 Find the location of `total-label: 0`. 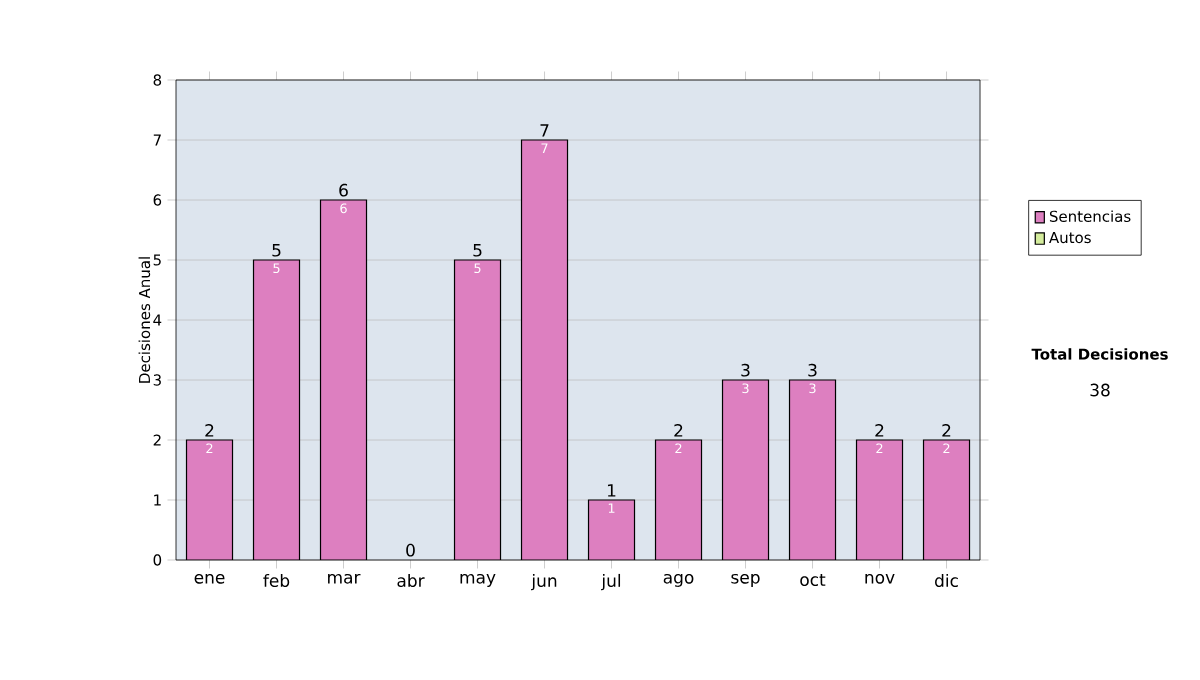

total-label: 0 is located at coordinates (410, 550).